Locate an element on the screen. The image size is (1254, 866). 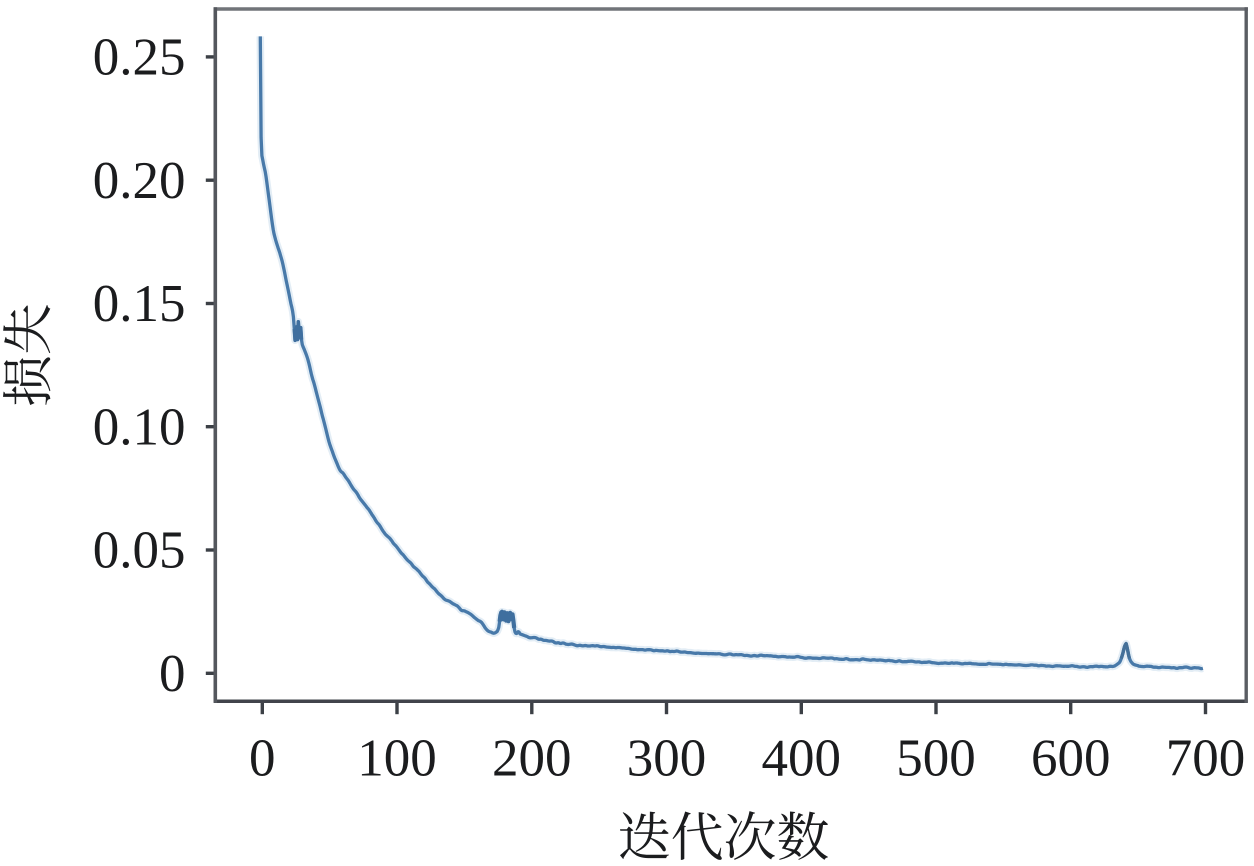
svg-text: 200 is located at coordinates (532, 759).